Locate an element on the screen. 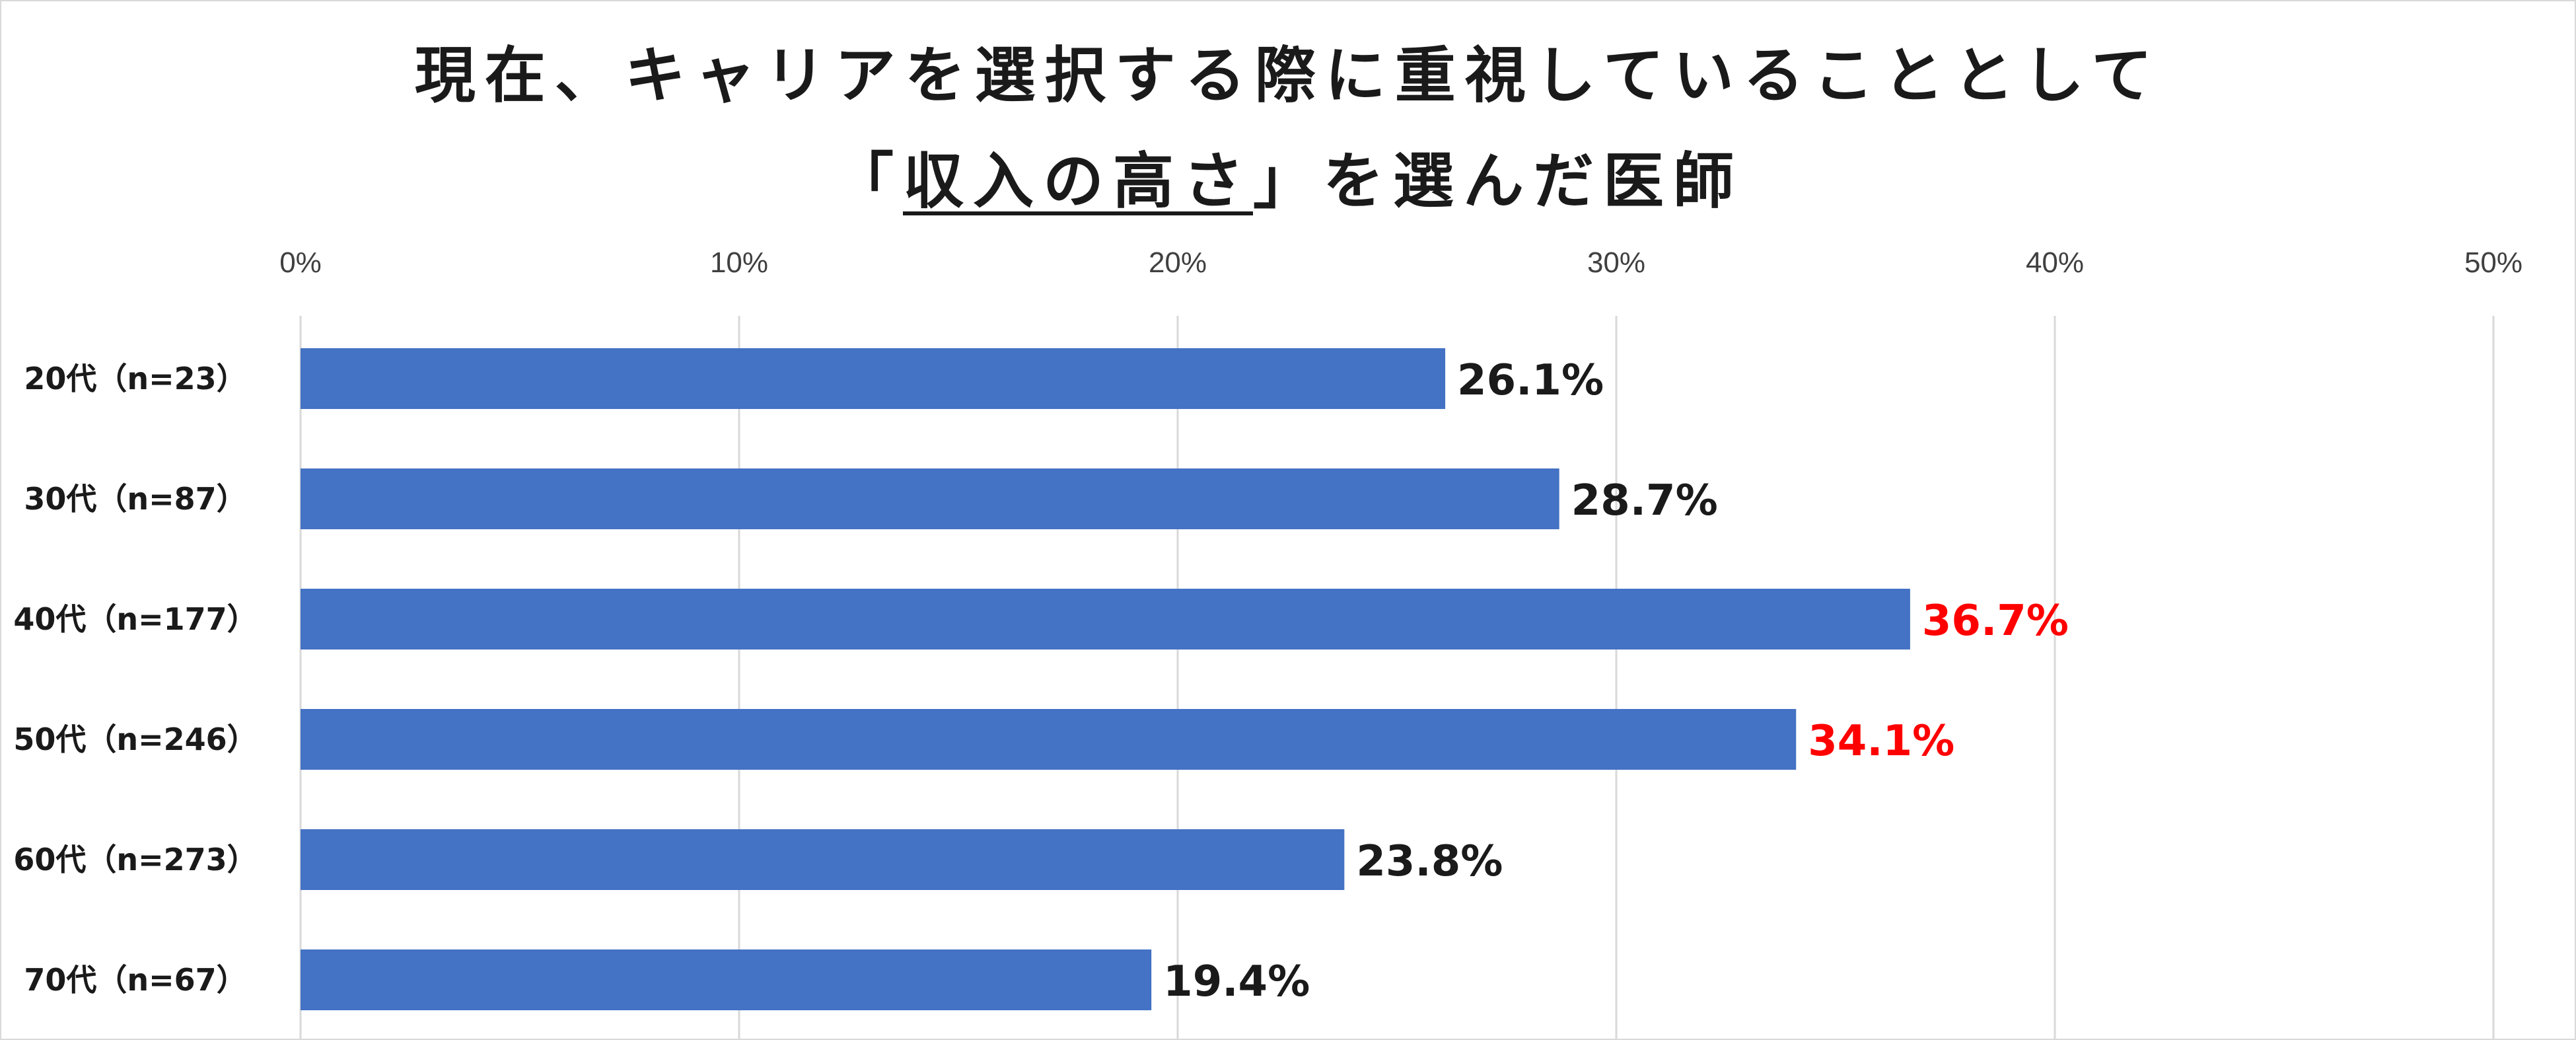  chart-title-line-1: 現在、キャリアを選択する際に重視していることとして is located at coordinates (1288, 70).